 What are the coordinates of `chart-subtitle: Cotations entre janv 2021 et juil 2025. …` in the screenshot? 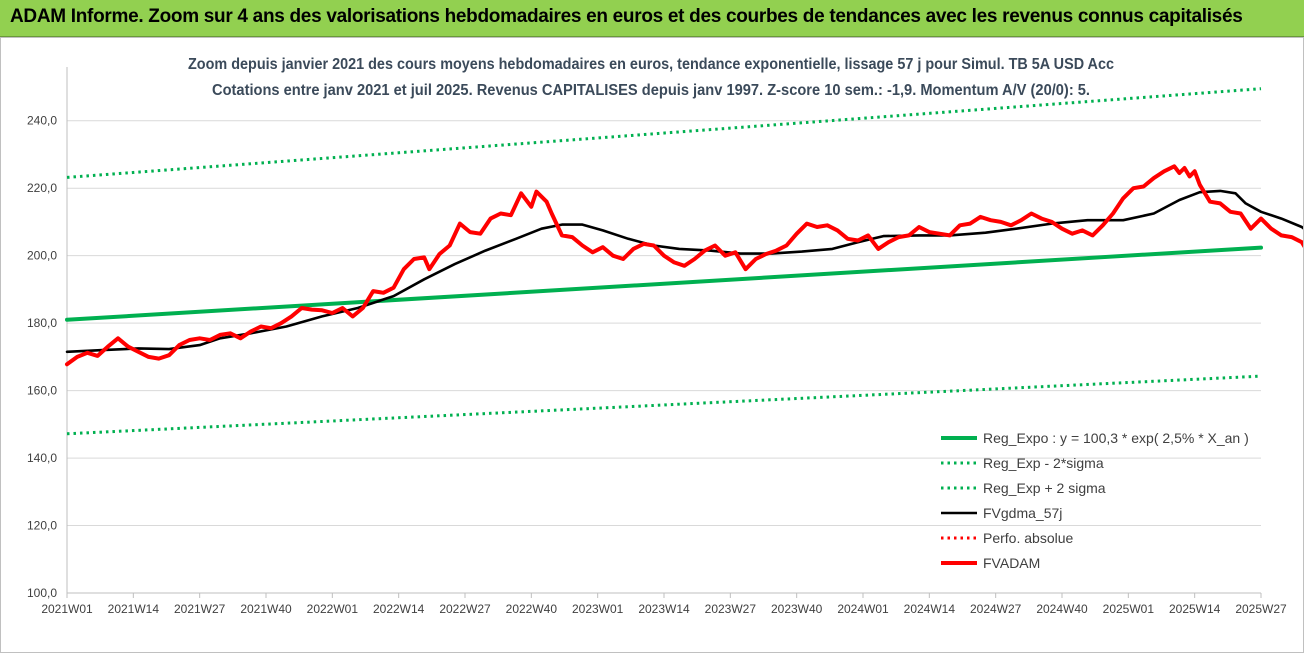 It's located at (651, 90).